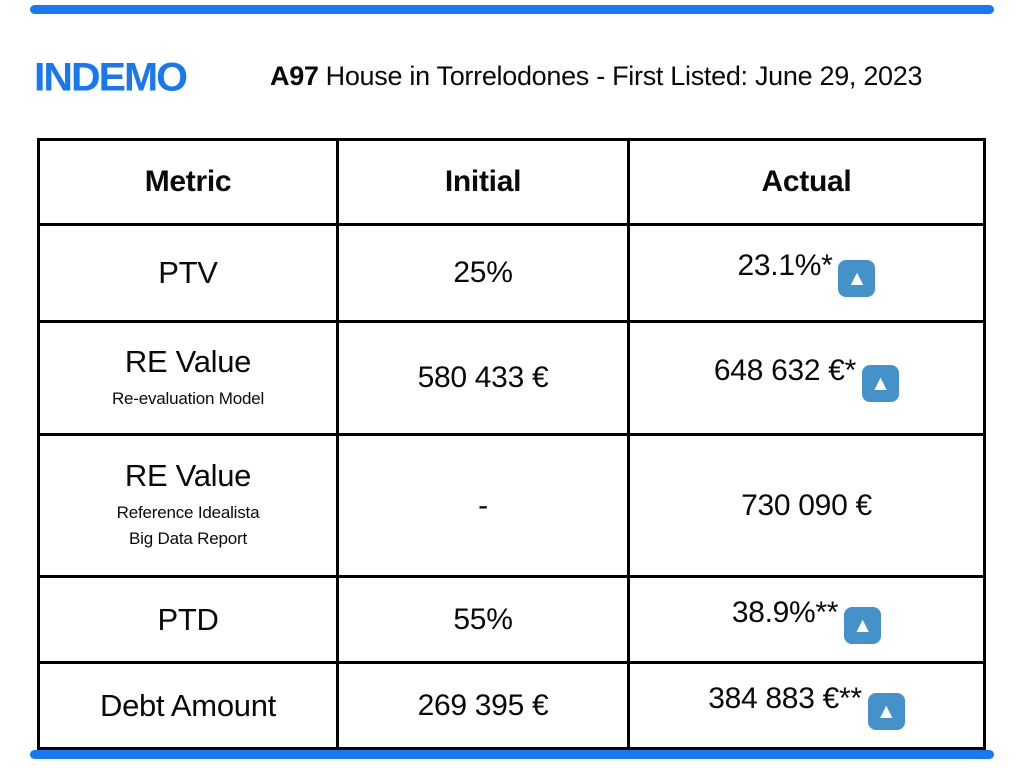  I want to click on initial-value: 269 395 €, so click(483, 705).